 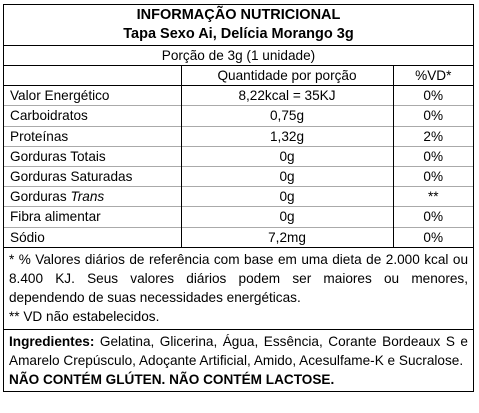 What do you see at coordinates (92, 176) in the screenshot?
I see `nutrient-name: Gorduras Saturadas` at bounding box center [92, 176].